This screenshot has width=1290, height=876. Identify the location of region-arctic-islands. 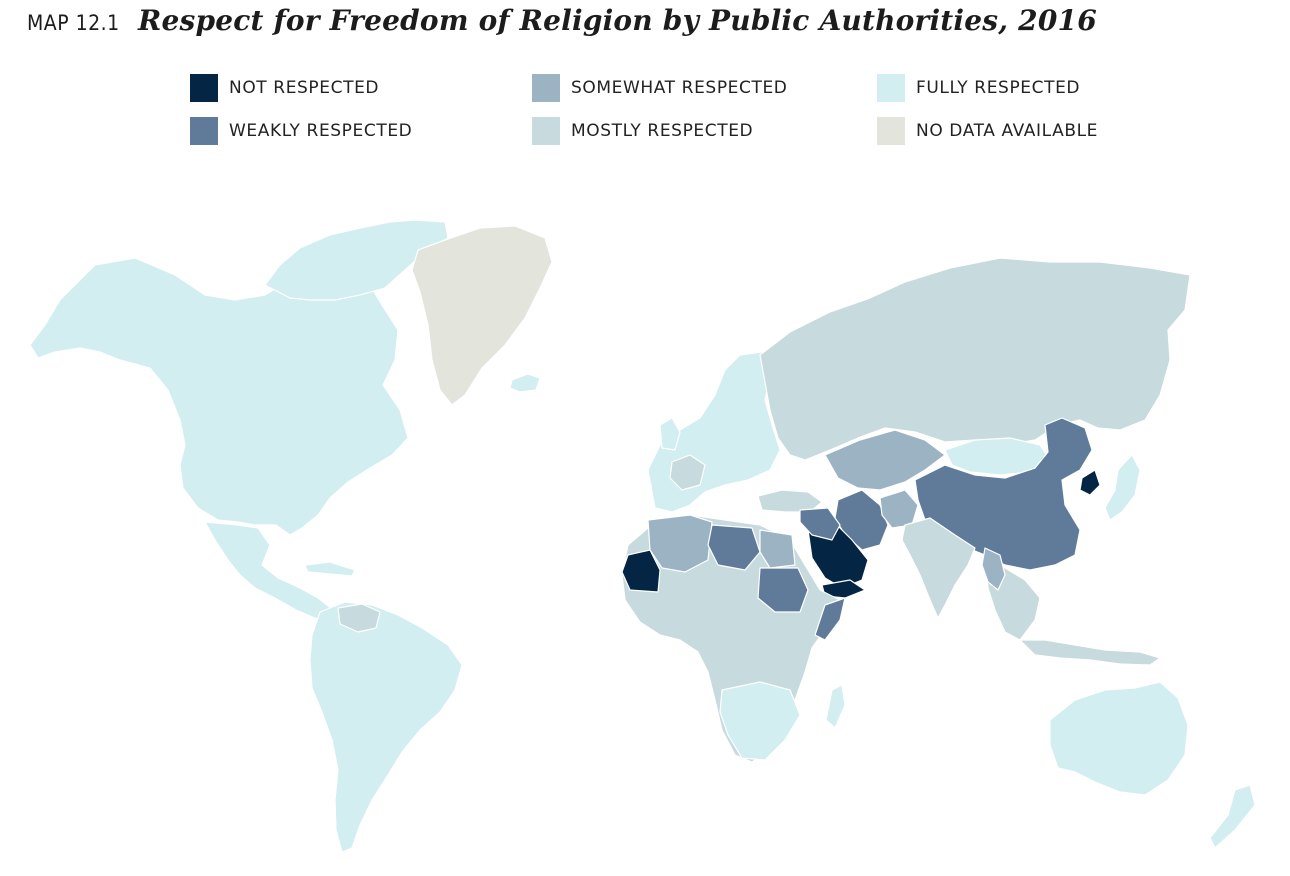
(356, 260).